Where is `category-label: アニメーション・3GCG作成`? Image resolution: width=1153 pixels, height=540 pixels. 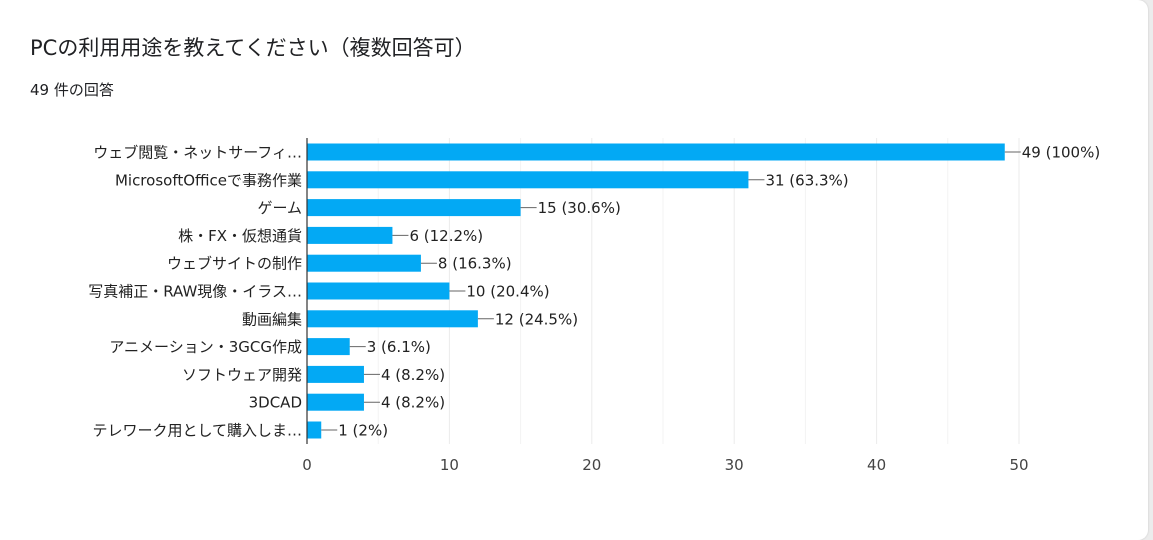 category-label: アニメーション・3GCG作成 is located at coordinates (205, 347).